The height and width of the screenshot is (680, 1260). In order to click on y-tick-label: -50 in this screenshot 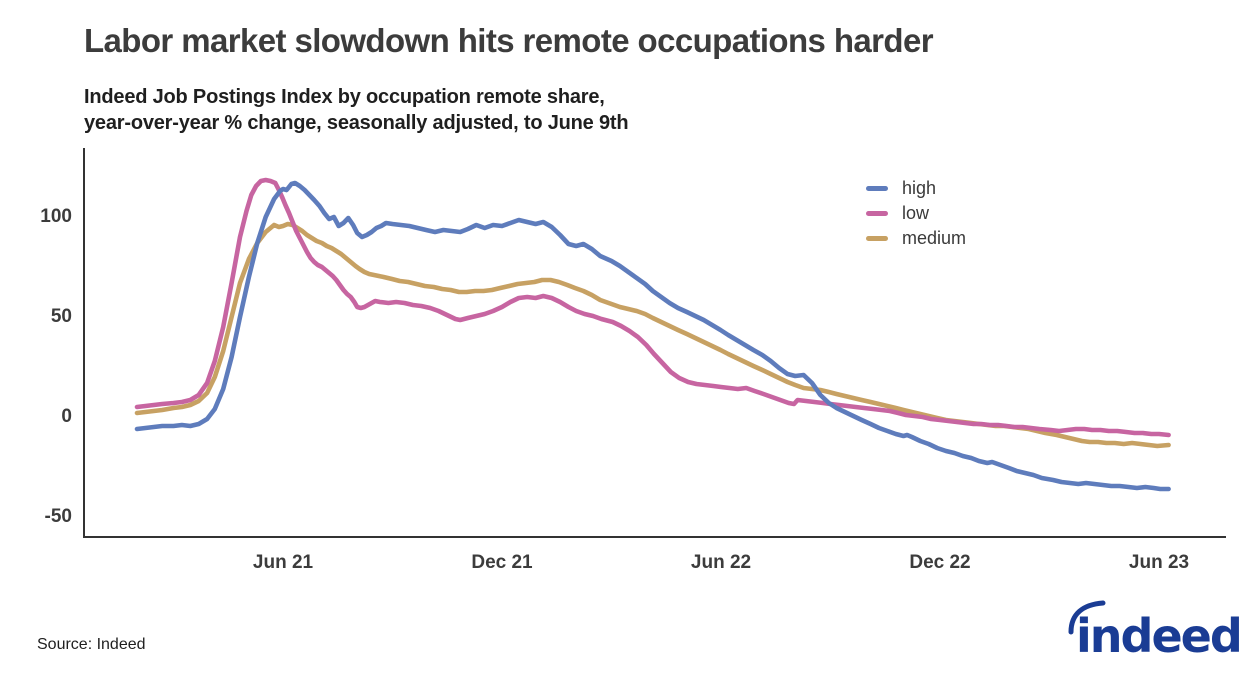, I will do `click(58, 516)`.